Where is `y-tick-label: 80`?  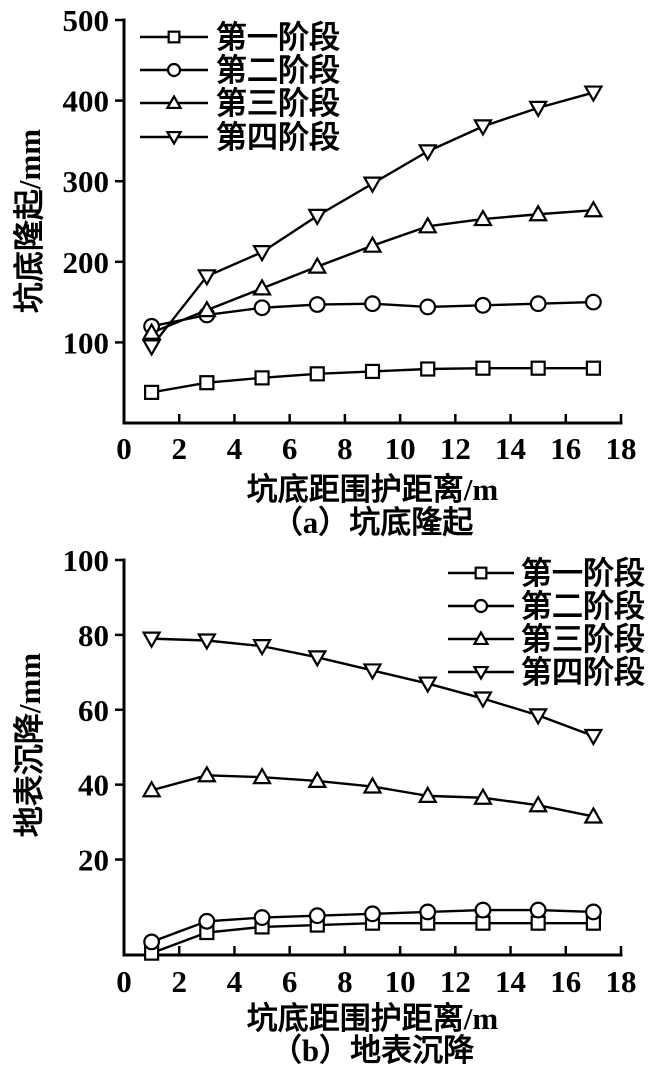
y-tick-label: 80 is located at coordinates (93, 635).